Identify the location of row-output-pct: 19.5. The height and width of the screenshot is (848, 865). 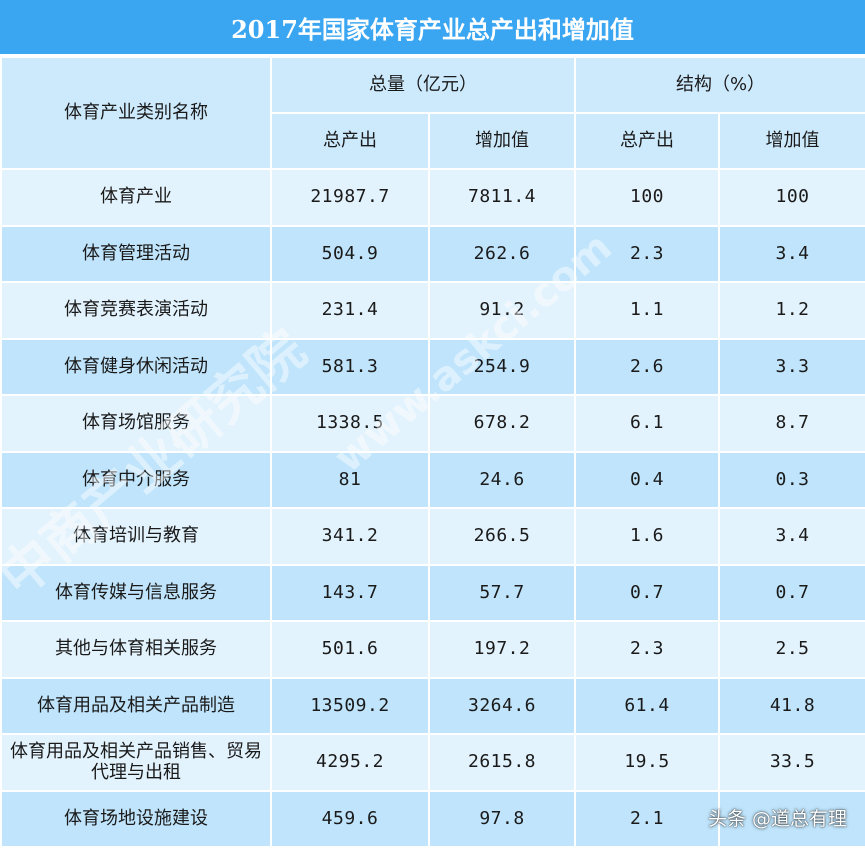
(647, 762).